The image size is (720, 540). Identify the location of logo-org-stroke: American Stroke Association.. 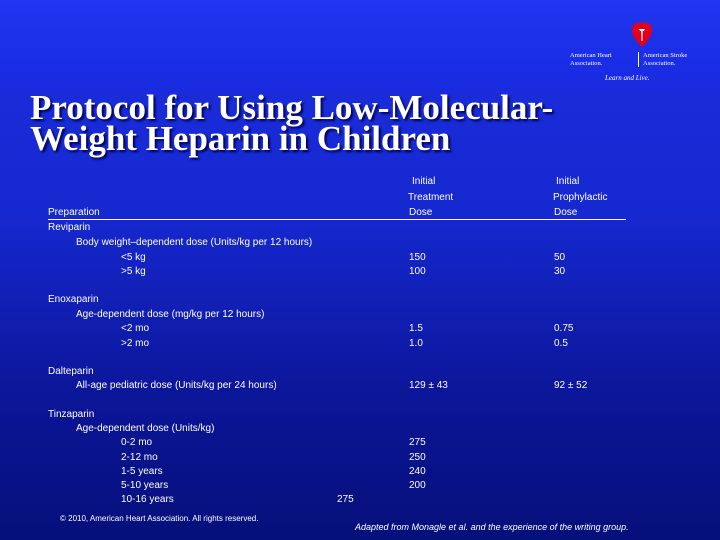
(665, 59).